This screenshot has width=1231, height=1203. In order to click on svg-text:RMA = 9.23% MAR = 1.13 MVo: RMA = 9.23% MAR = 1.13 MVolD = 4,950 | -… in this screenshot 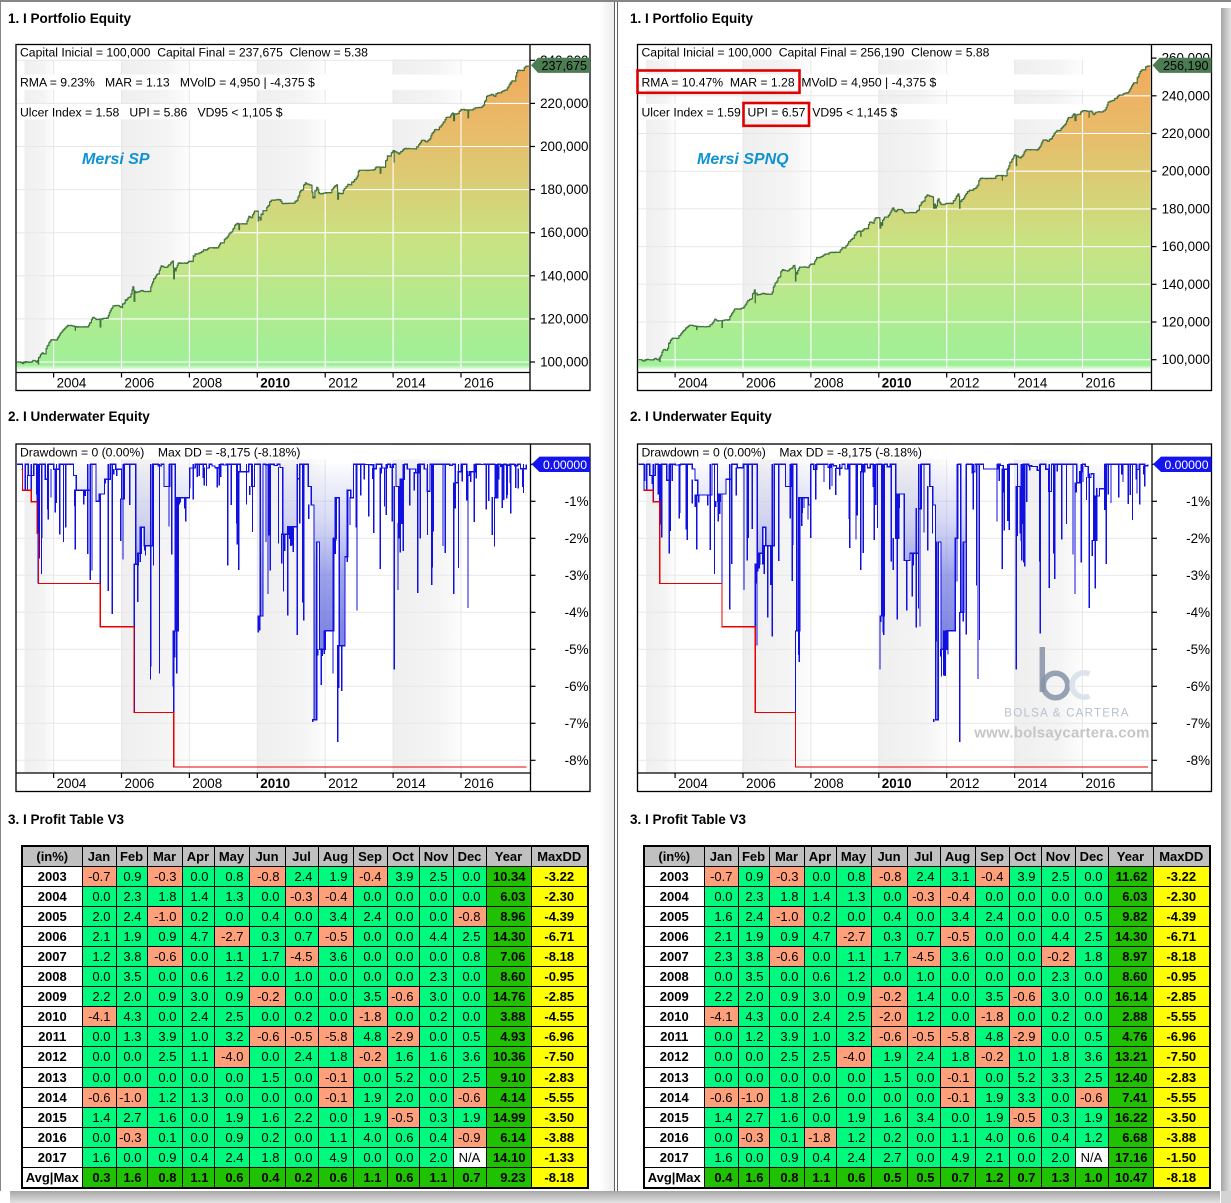, I will do `click(167, 83)`.